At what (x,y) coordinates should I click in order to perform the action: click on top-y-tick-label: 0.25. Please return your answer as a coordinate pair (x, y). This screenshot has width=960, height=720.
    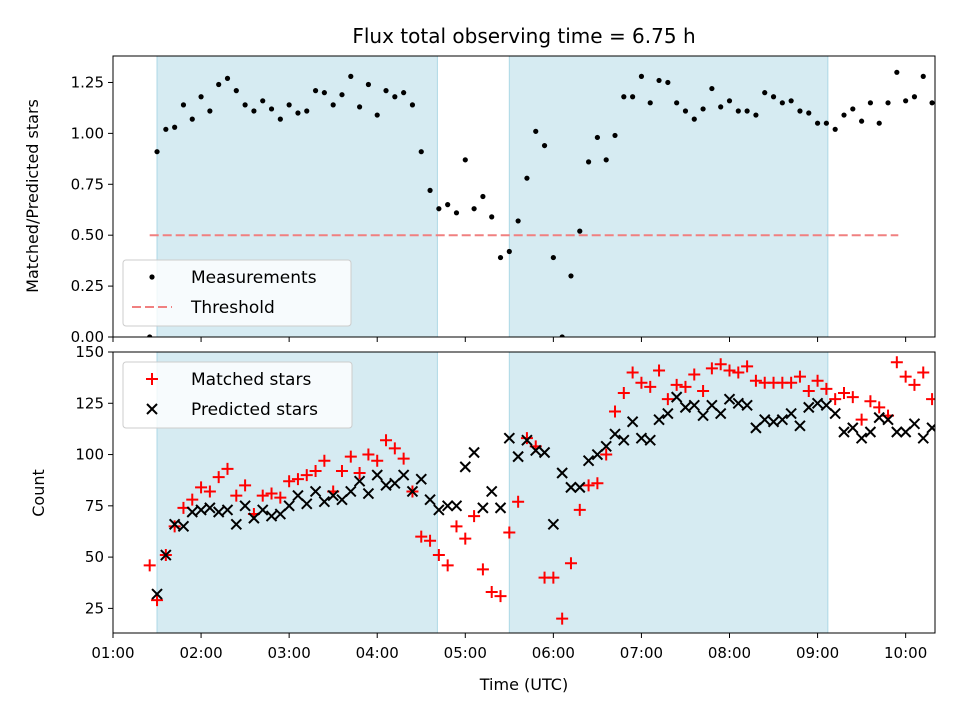
    Looking at the image, I should click on (87, 286).